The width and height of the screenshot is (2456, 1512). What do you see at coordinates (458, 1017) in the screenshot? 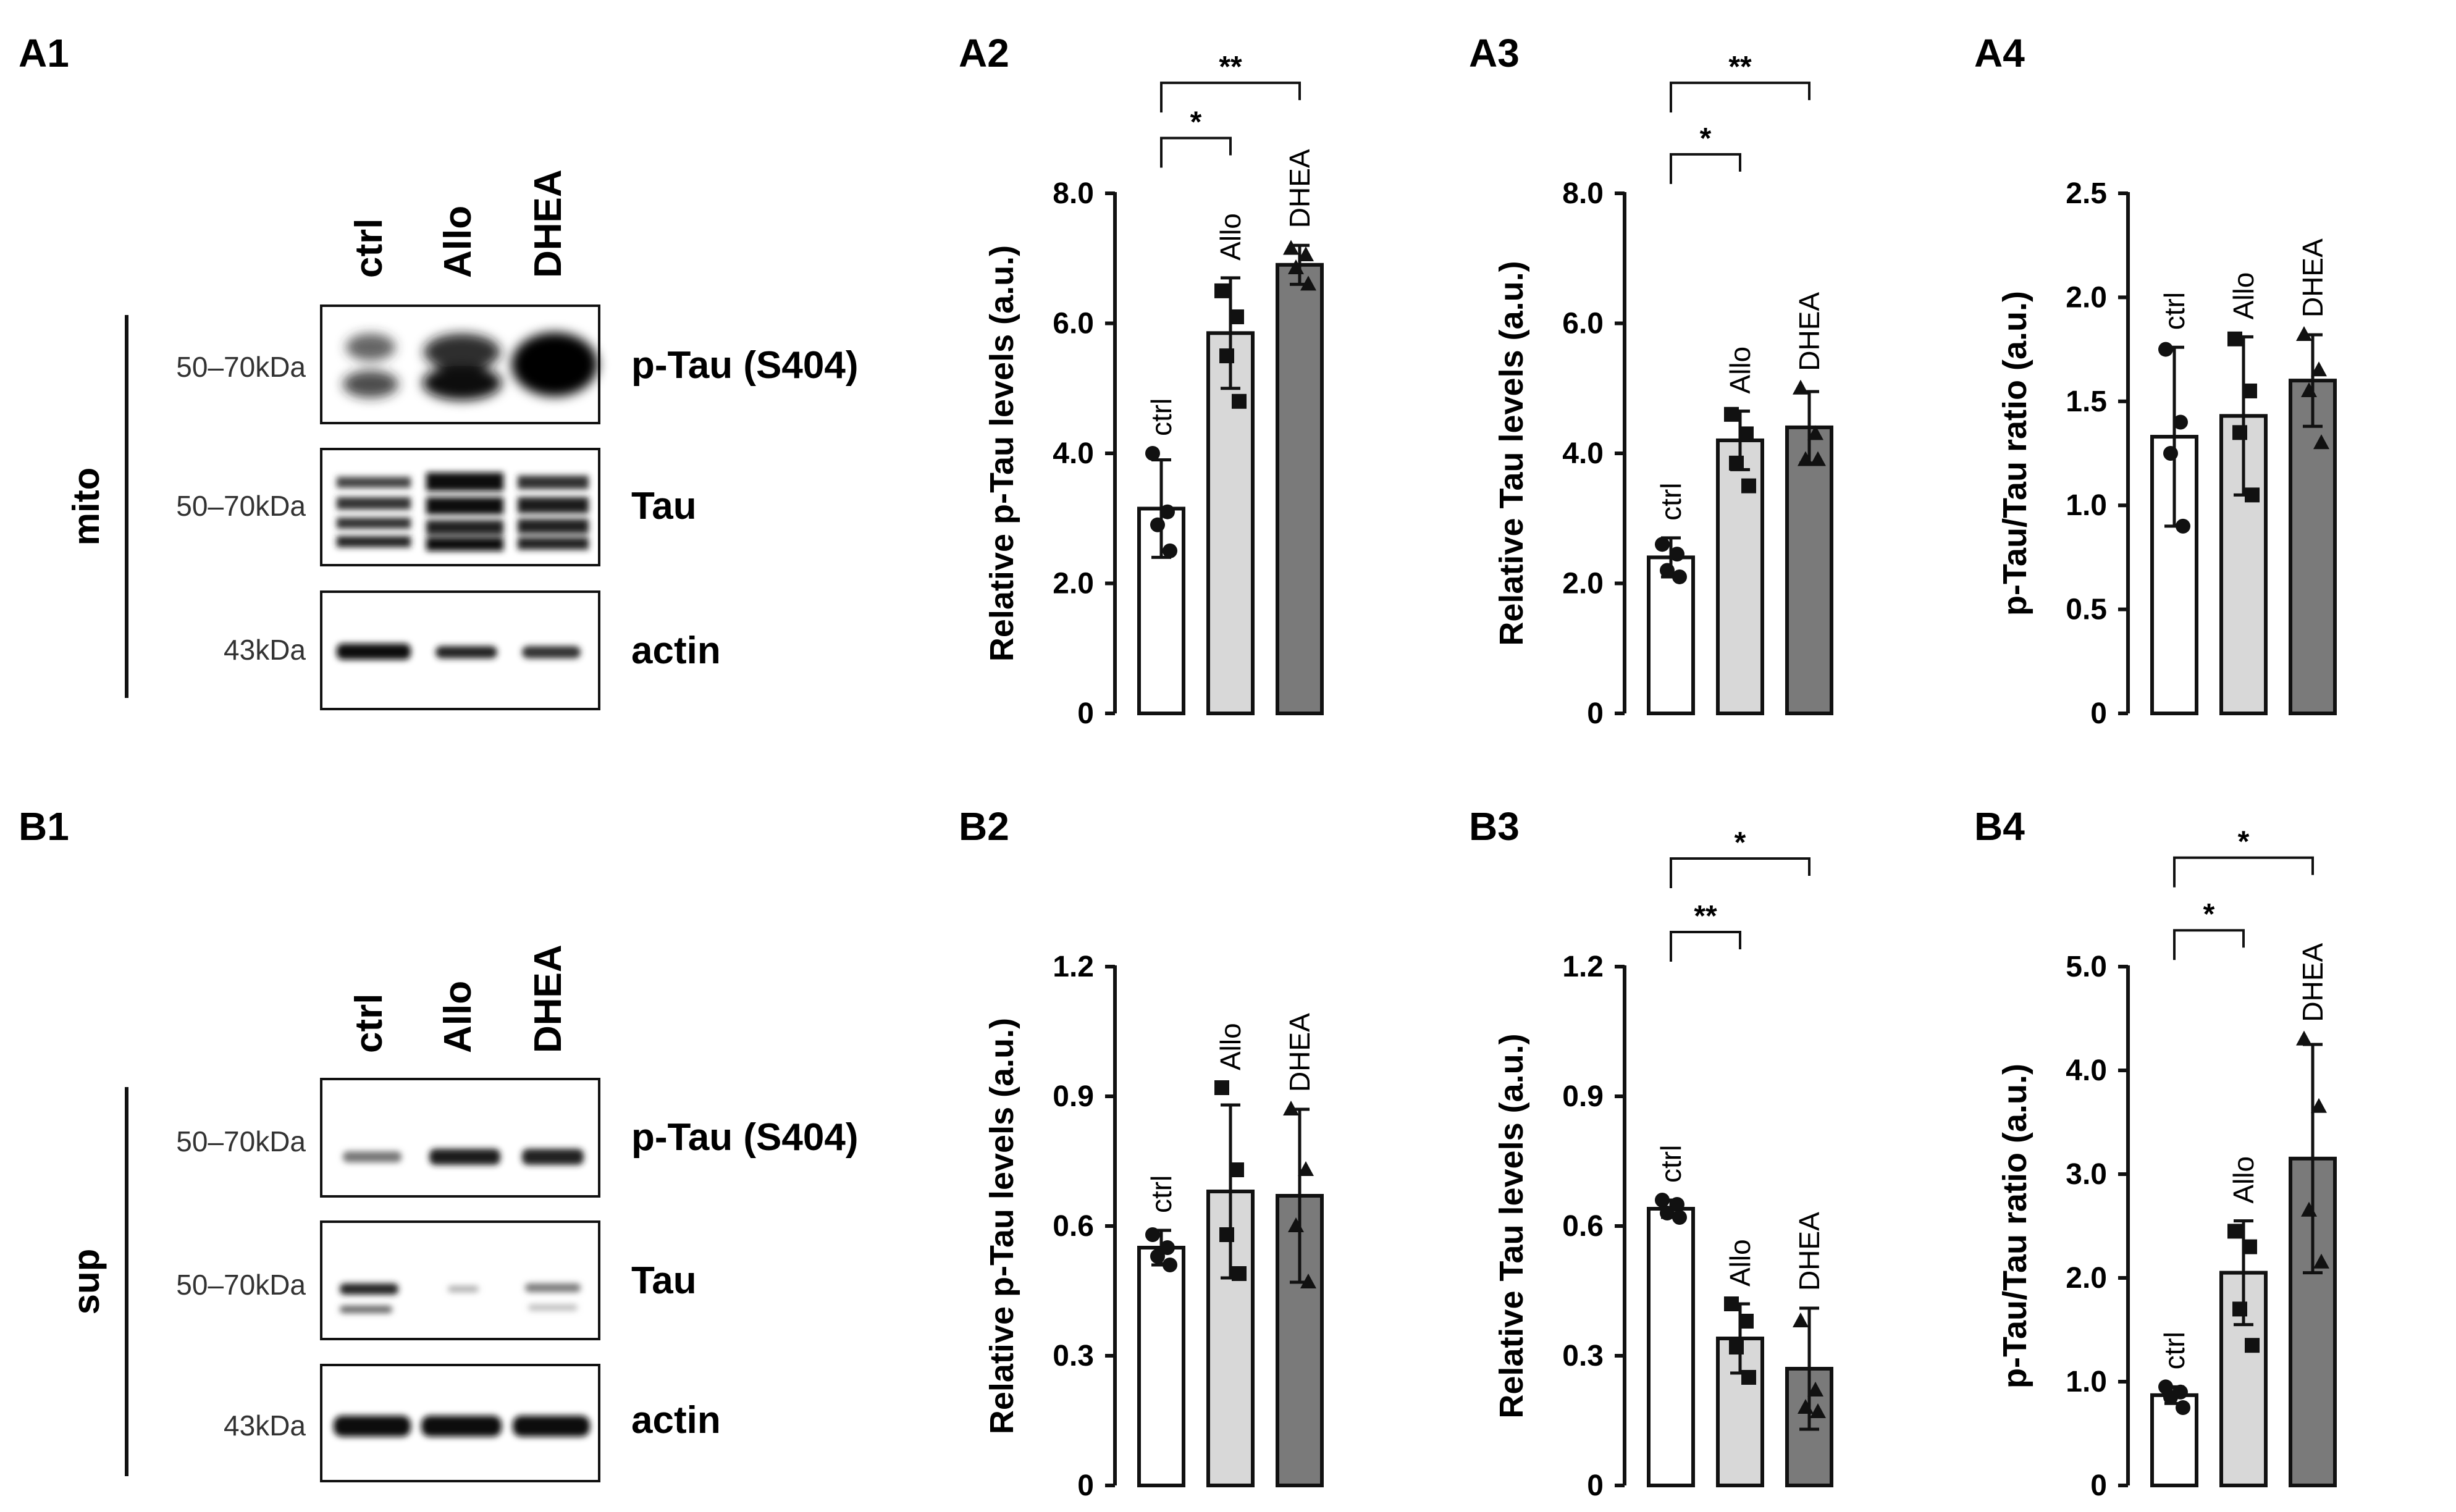
I see `lane-label-allo: Allo` at bounding box center [458, 1017].